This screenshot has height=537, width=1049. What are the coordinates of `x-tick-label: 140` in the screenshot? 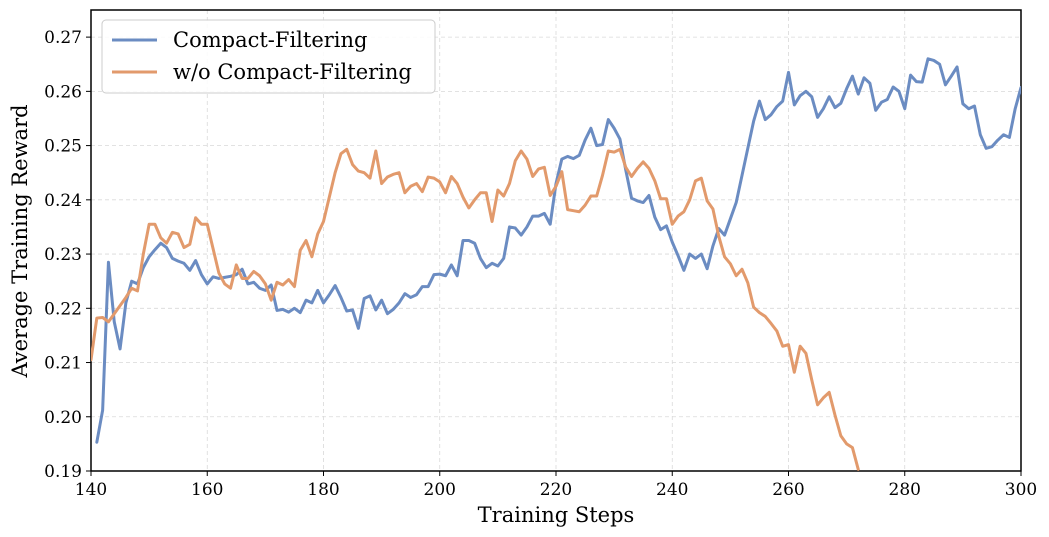 It's located at (91, 490).